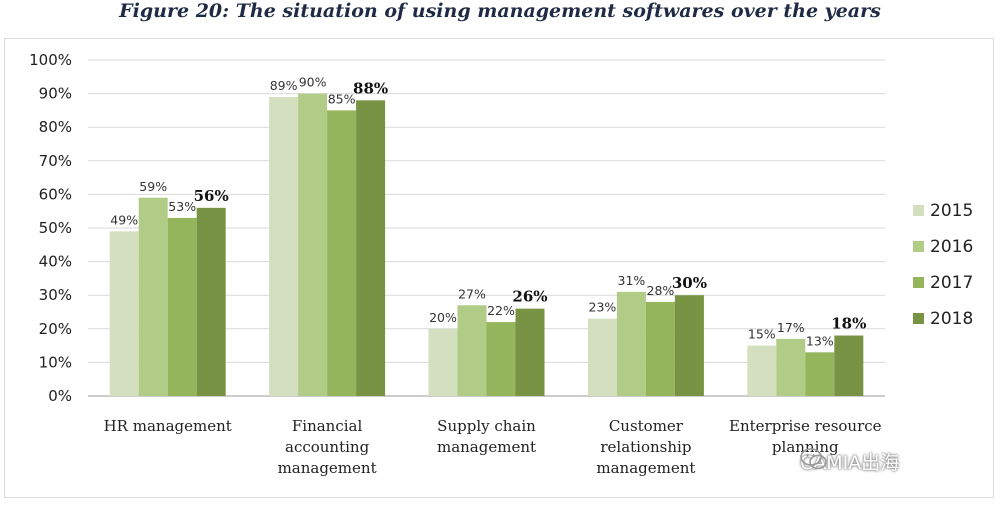 This screenshot has height=505, width=1000. Describe the element at coordinates (689, 283) in the screenshot. I see `data-label: 30%` at that location.